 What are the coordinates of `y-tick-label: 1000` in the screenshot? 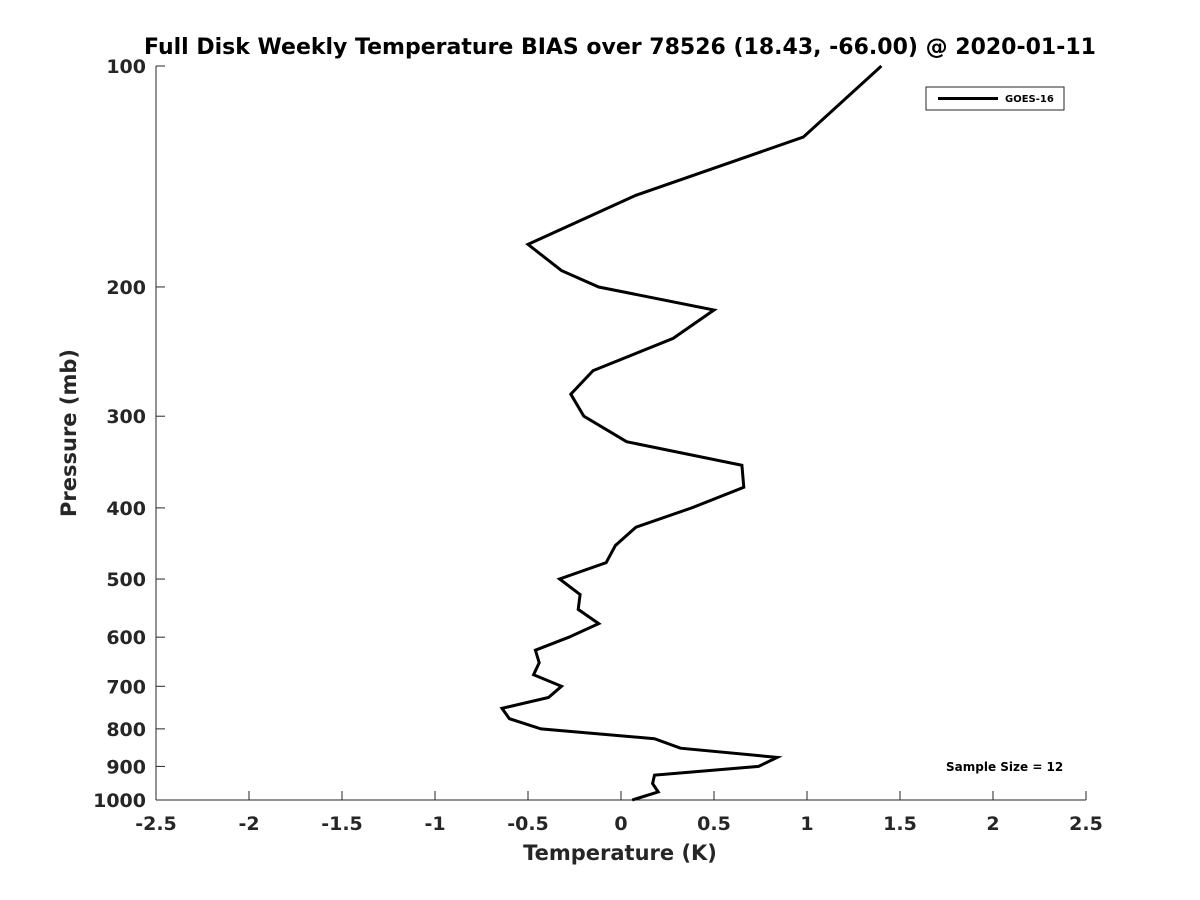 It's located at (119, 801).